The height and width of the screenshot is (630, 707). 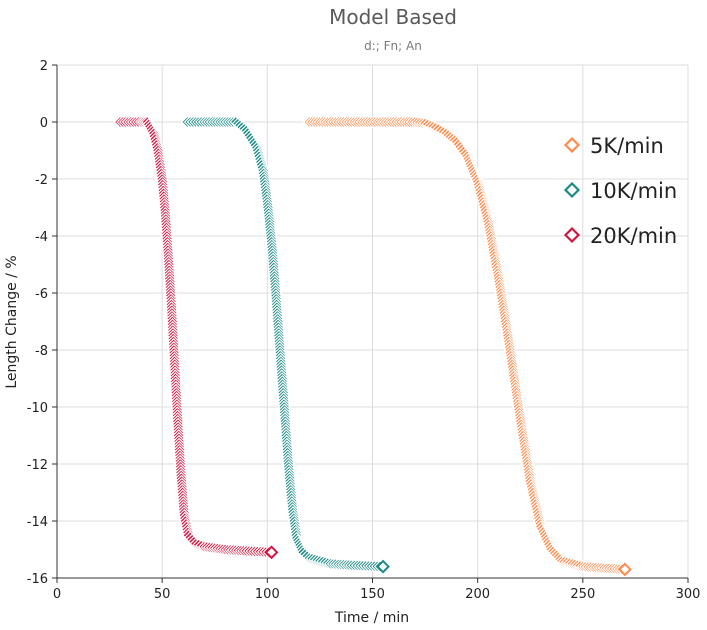 What do you see at coordinates (393, 46) in the screenshot?
I see `chart-subtitle: d:; Fn; An` at bounding box center [393, 46].